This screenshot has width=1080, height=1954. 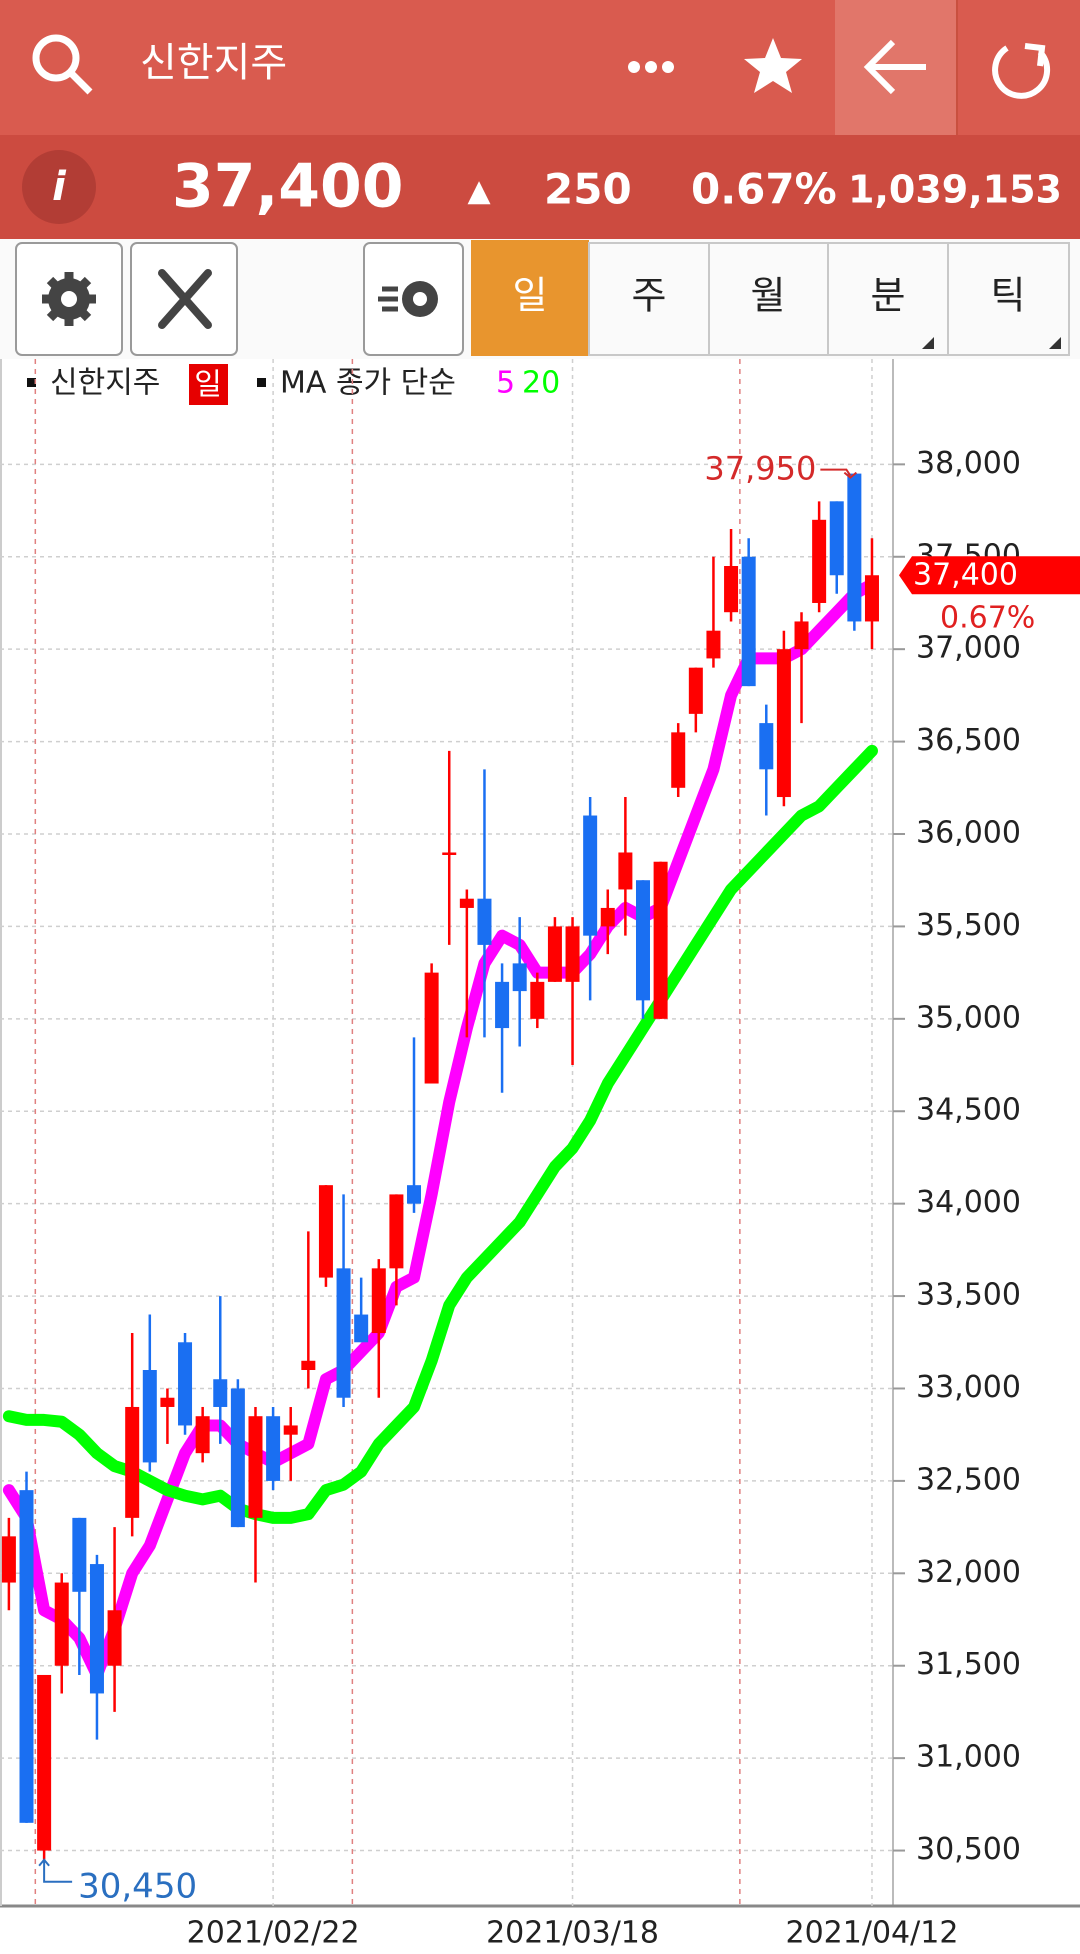 I want to click on price-bar, so click(x=540, y=187).